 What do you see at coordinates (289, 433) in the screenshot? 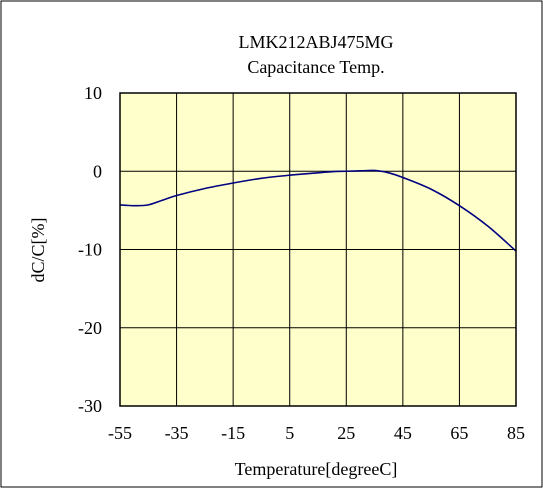
I see `x-tick-label: 5` at bounding box center [289, 433].